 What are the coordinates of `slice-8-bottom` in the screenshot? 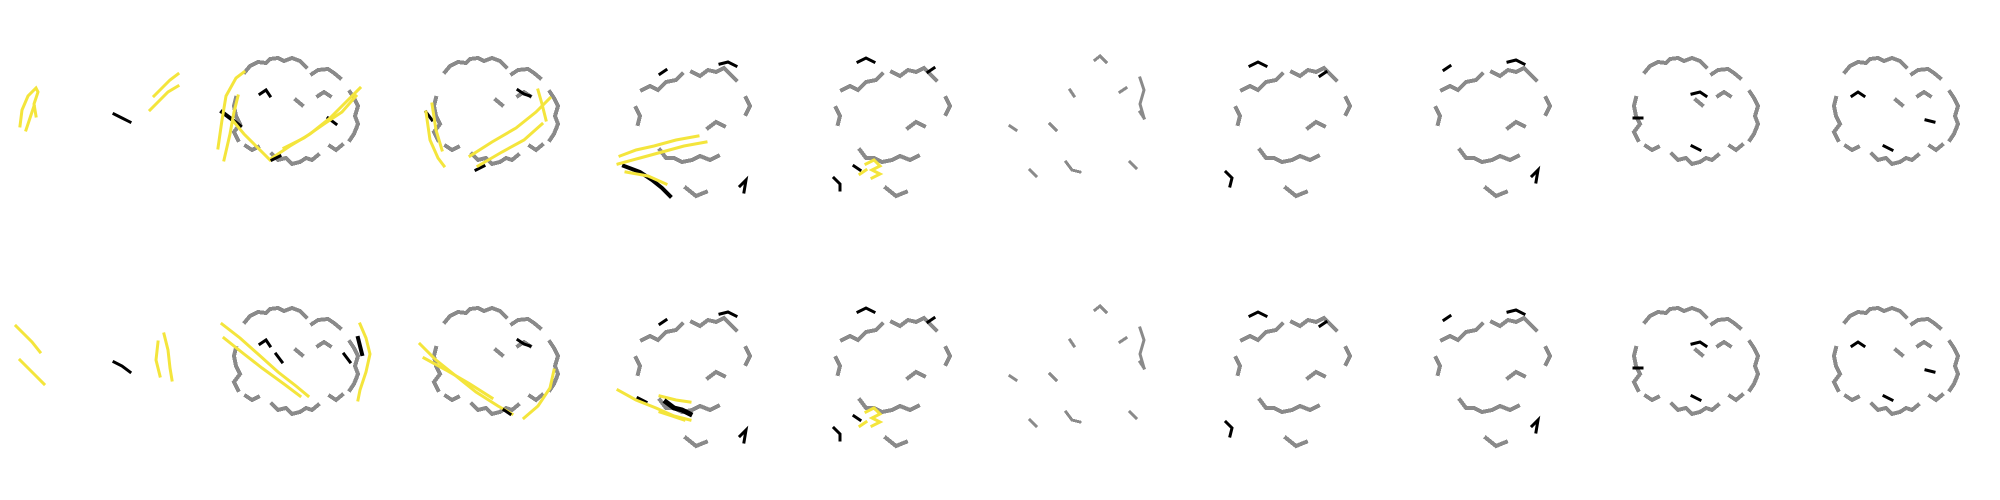 It's located at (1239, 379).